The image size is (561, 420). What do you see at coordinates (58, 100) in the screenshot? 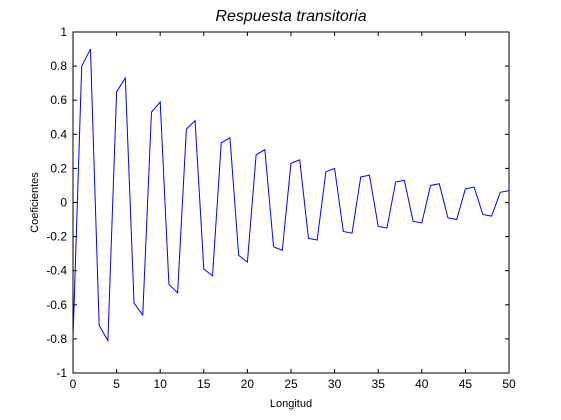
I see `y-tick-label: 0.6` at bounding box center [58, 100].